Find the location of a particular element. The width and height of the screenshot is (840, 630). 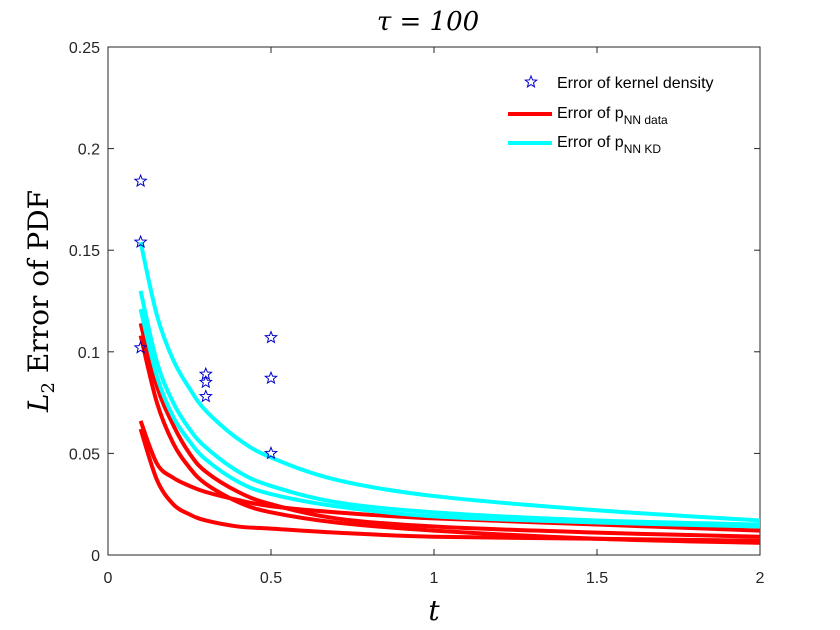

legend-label-nn-kd: Error of pNN KD is located at coordinates (609, 145).